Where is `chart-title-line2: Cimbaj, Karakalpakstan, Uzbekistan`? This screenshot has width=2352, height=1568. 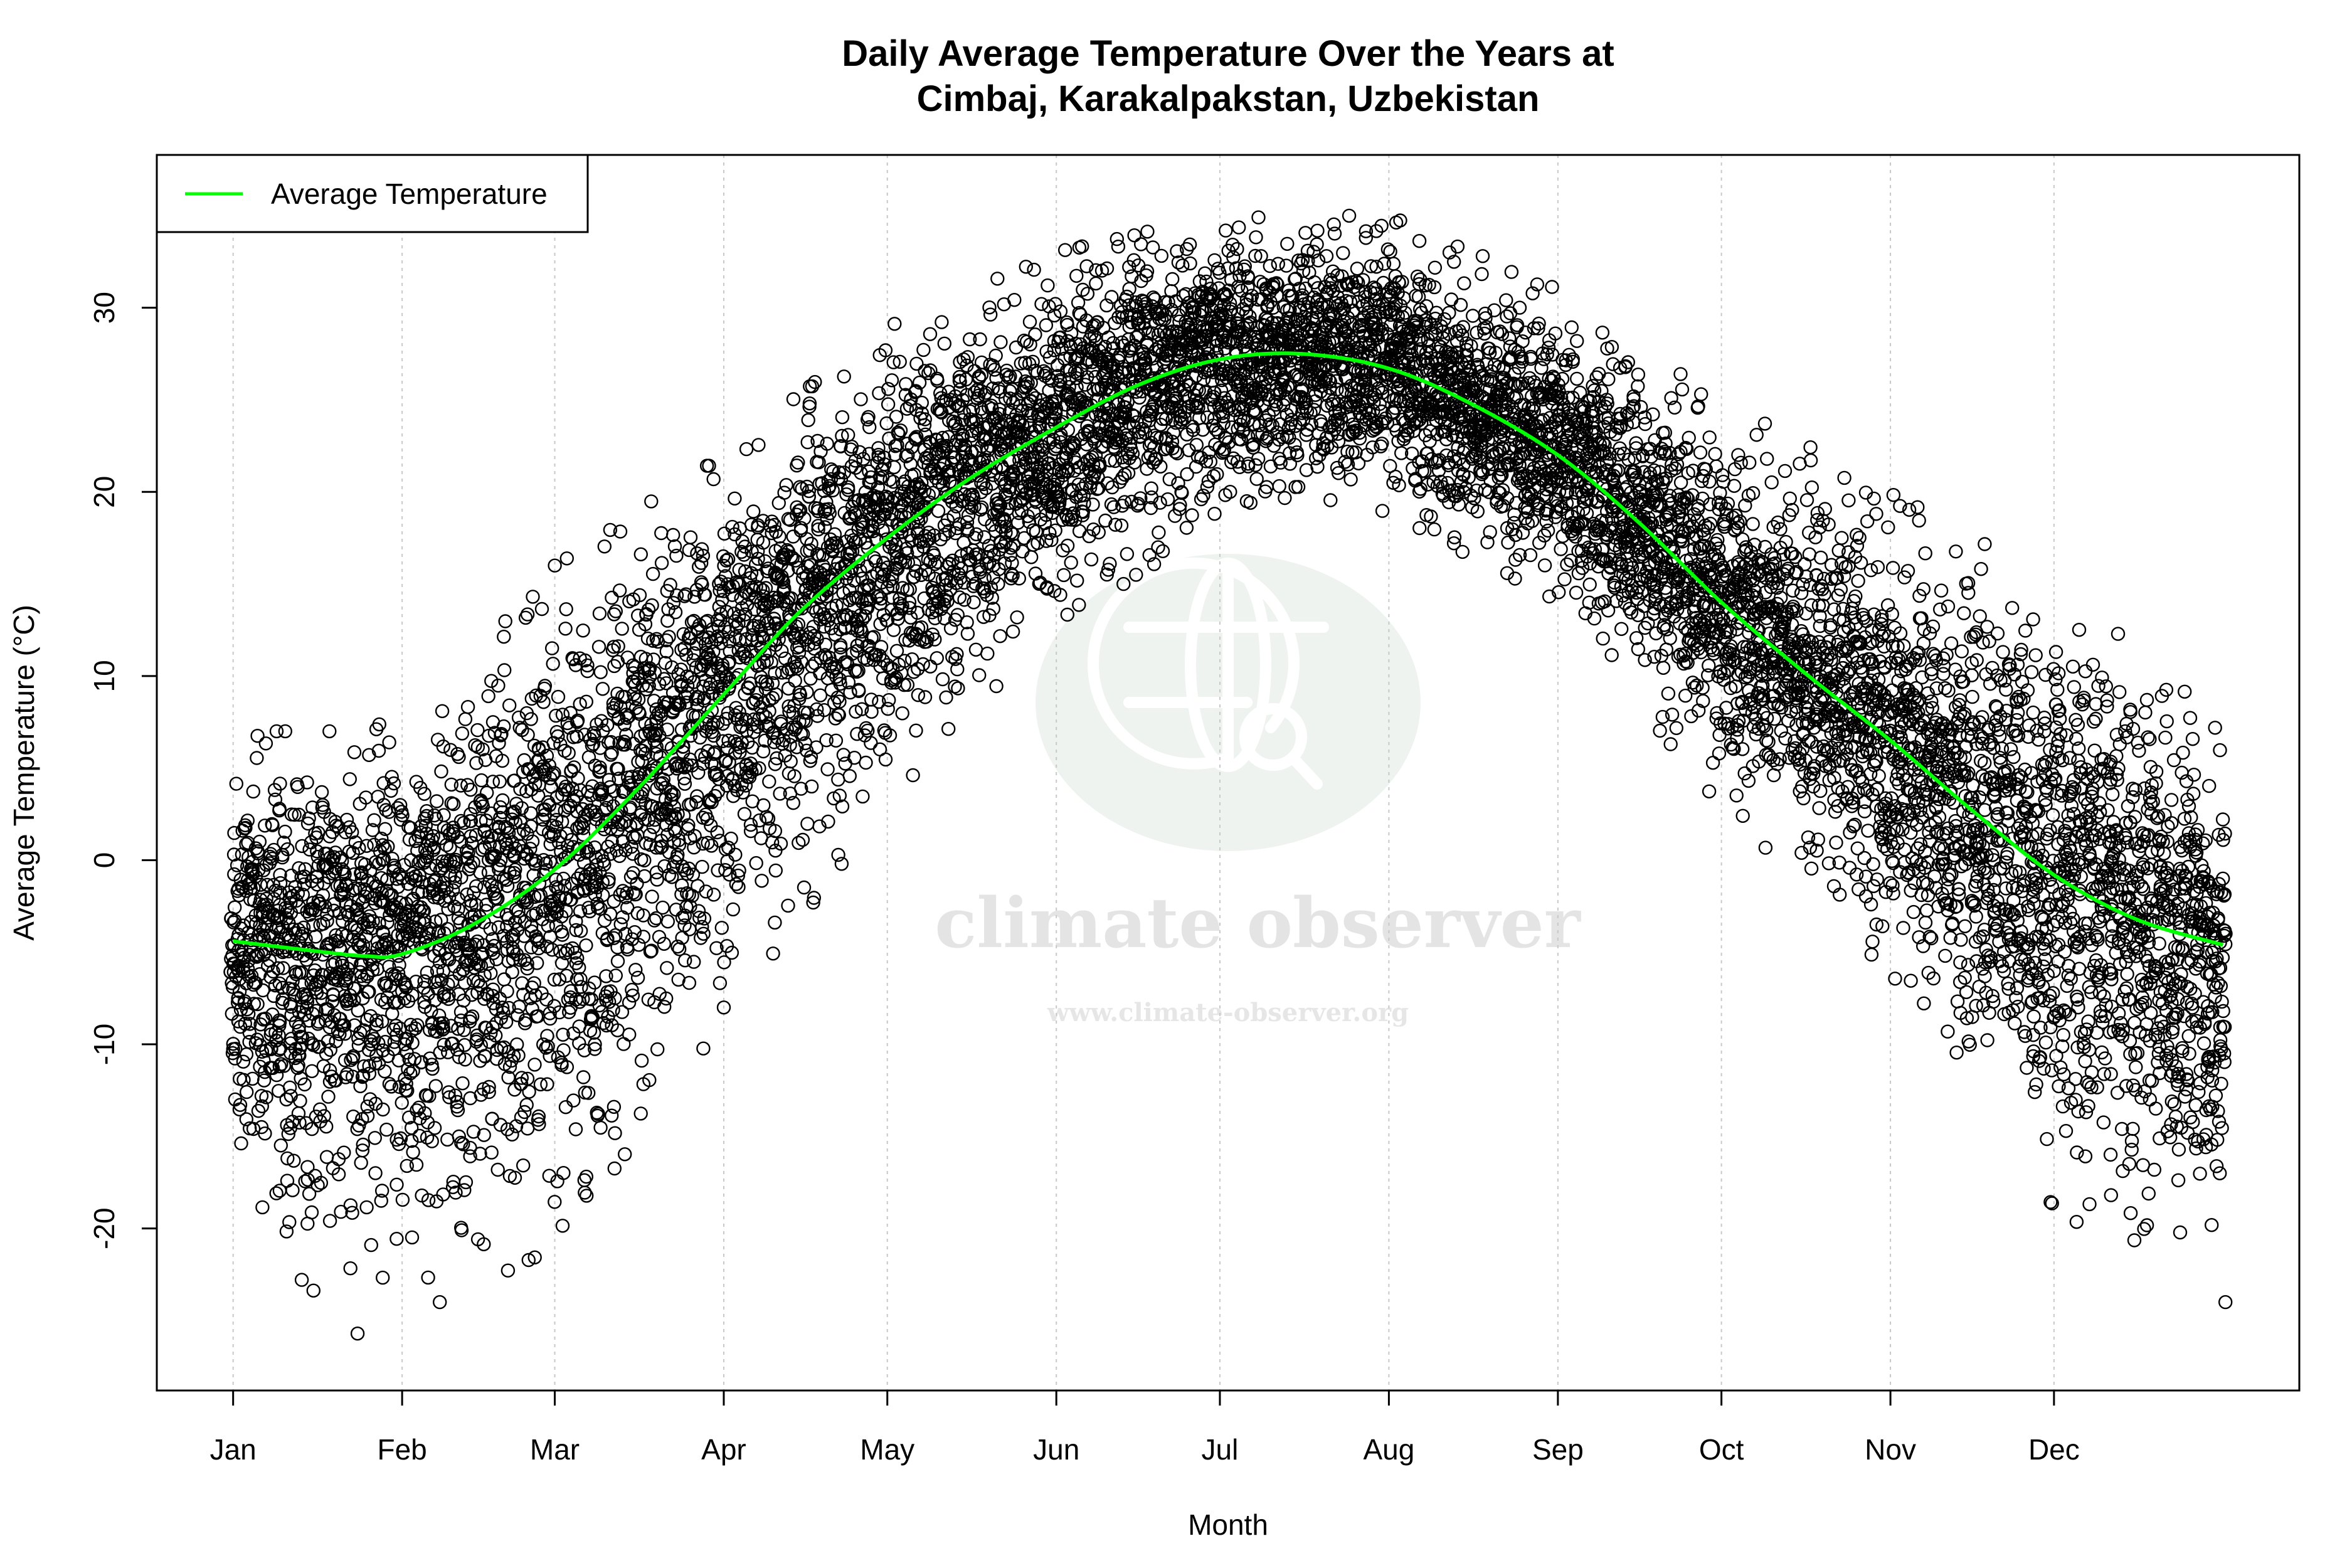 chart-title-line2: Cimbaj, Karakalpakstan, Uzbekistan is located at coordinates (1228, 98).